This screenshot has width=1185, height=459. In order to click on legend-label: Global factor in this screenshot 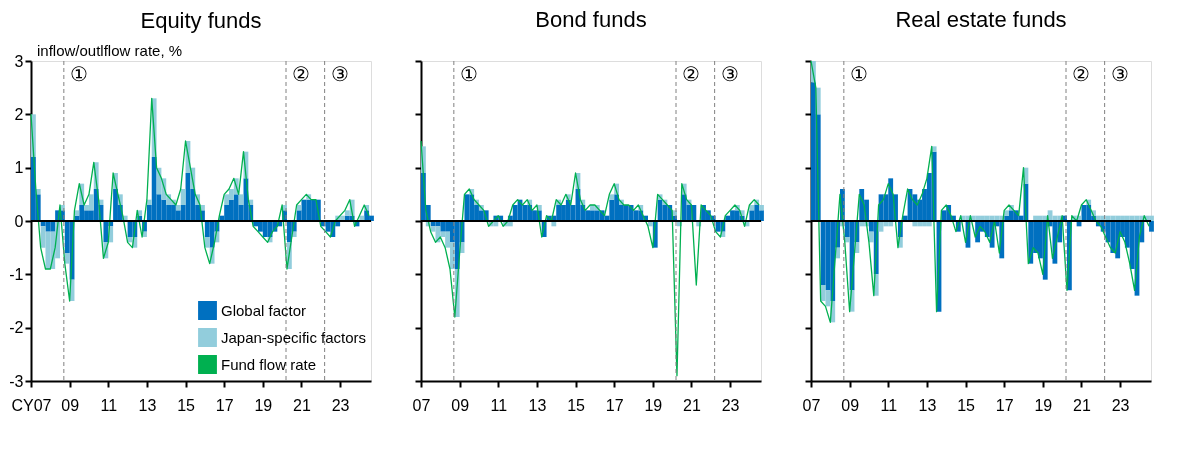, I will do `click(264, 310)`.